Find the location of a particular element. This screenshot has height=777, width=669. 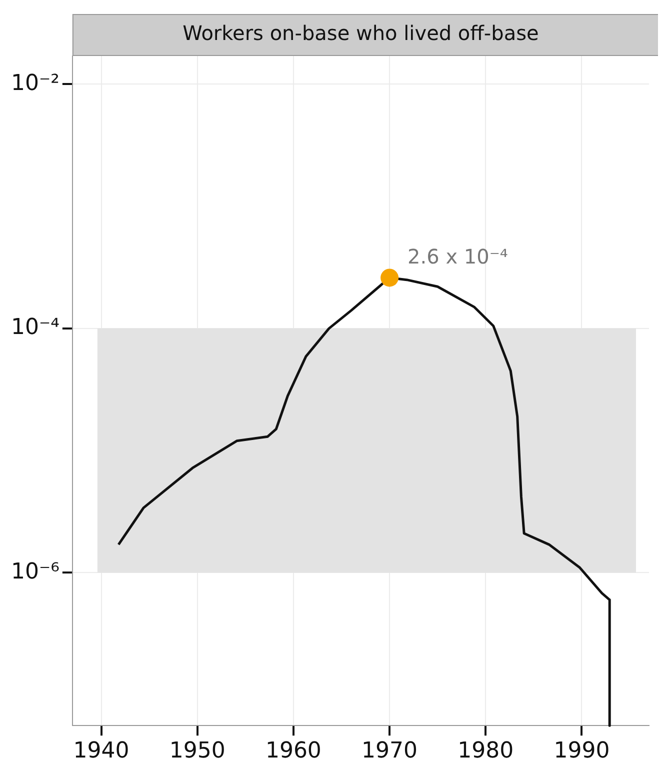

y-tick-label: 10⁻⁶ is located at coordinates (35, 571).